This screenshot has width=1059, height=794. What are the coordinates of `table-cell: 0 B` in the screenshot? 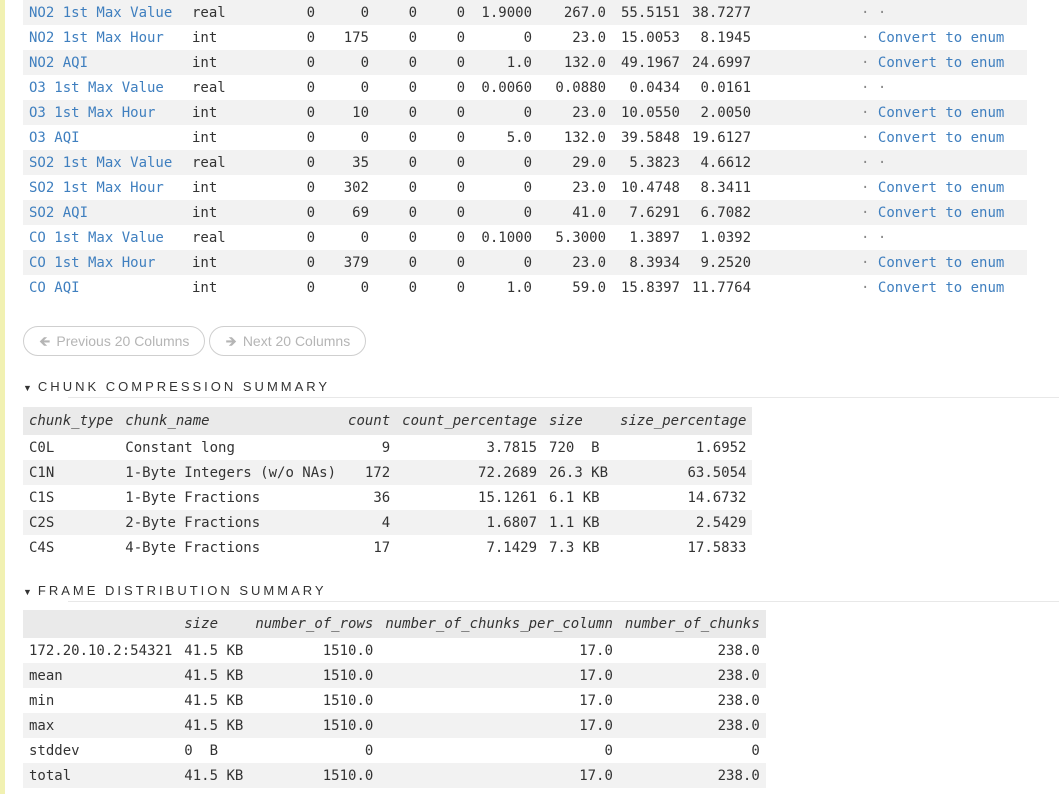 It's located at (201, 750).